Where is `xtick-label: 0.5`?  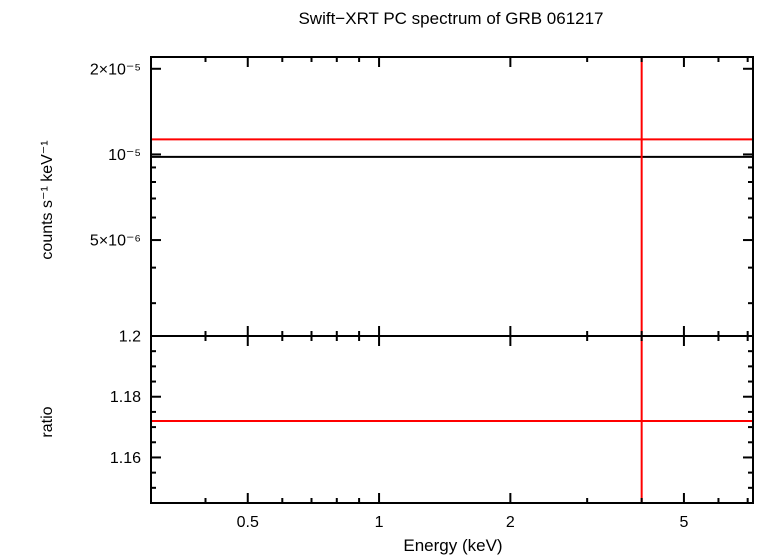
xtick-label: 0.5 is located at coordinates (248, 522).